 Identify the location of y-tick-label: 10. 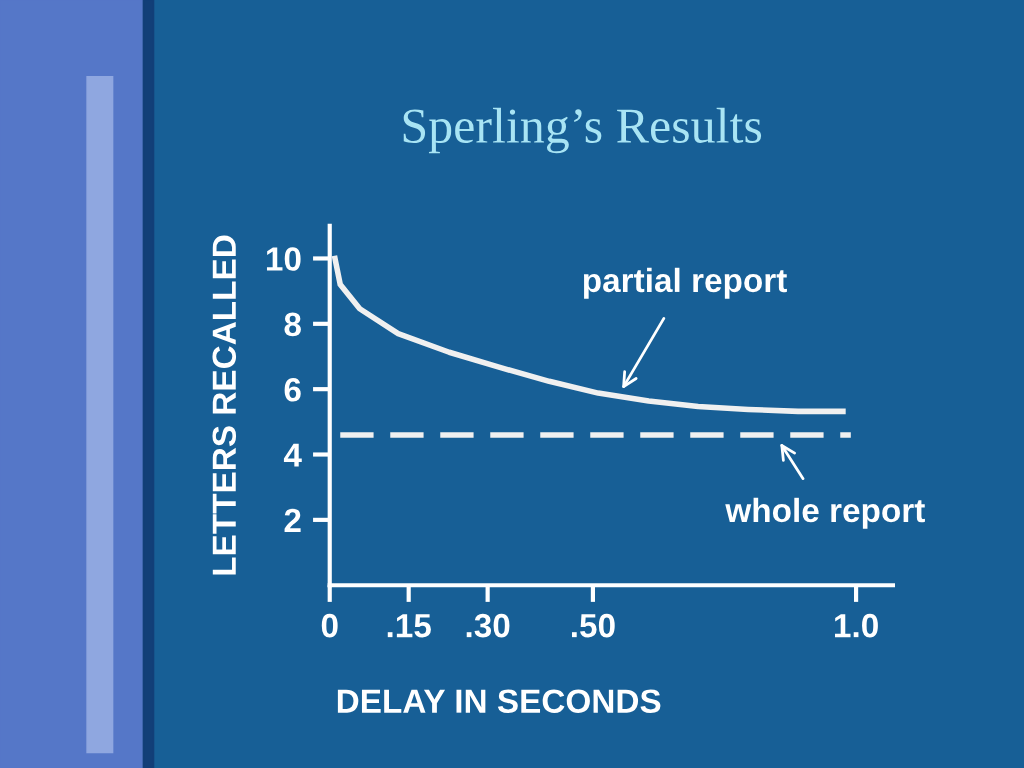
(283, 259).